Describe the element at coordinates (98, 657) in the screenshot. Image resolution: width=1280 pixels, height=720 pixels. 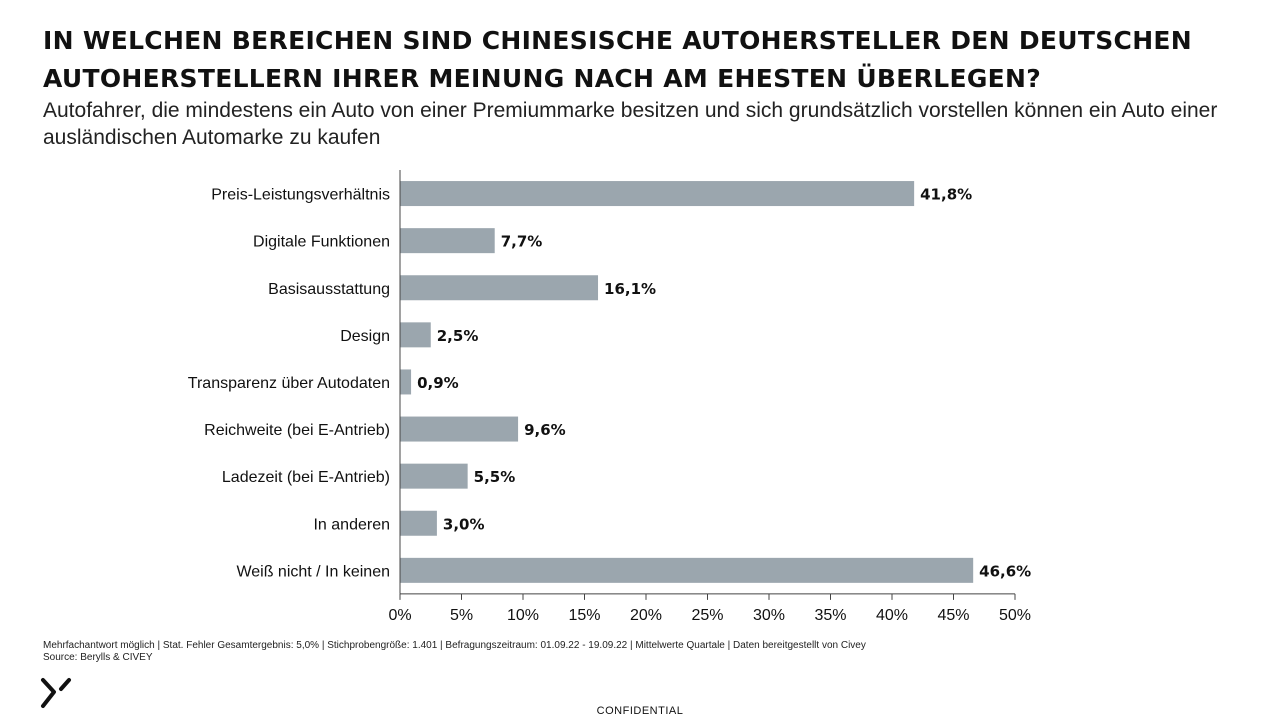
I see `footnote-source: Source: Berylls & CIVEY` at that location.